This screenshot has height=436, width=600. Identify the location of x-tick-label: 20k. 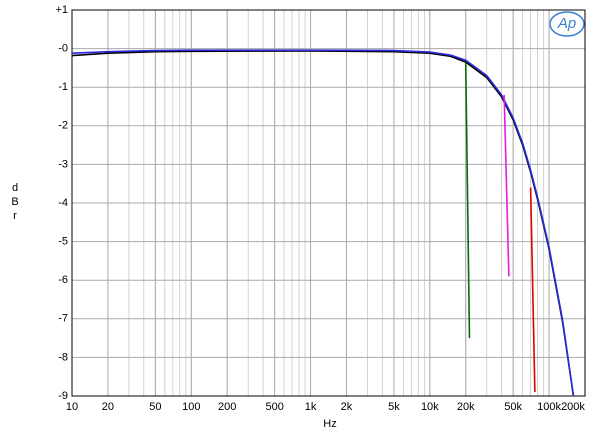
(466, 407).